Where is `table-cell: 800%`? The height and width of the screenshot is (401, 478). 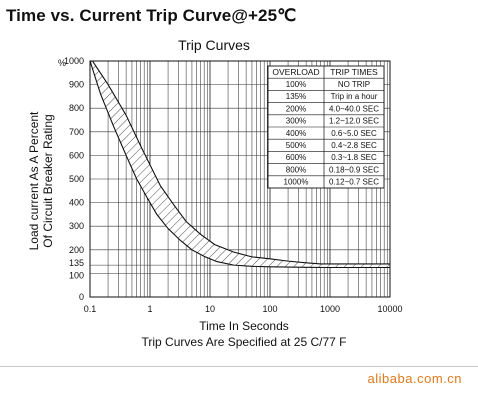
table-cell: 800% is located at coordinates (296, 169).